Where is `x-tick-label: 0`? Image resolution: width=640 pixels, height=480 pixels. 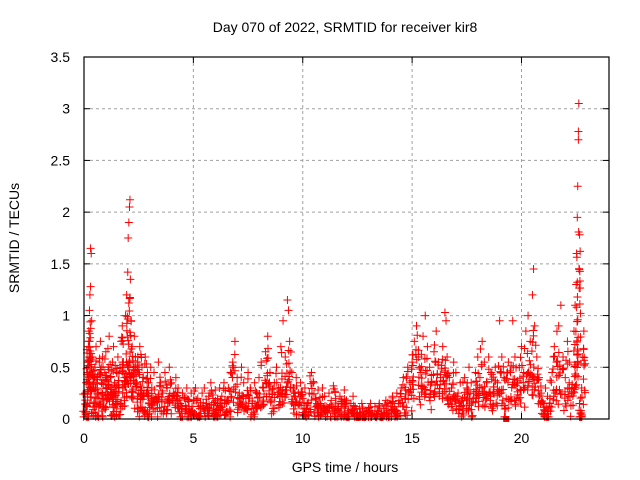
x-tick-label: 0 is located at coordinates (84, 438).